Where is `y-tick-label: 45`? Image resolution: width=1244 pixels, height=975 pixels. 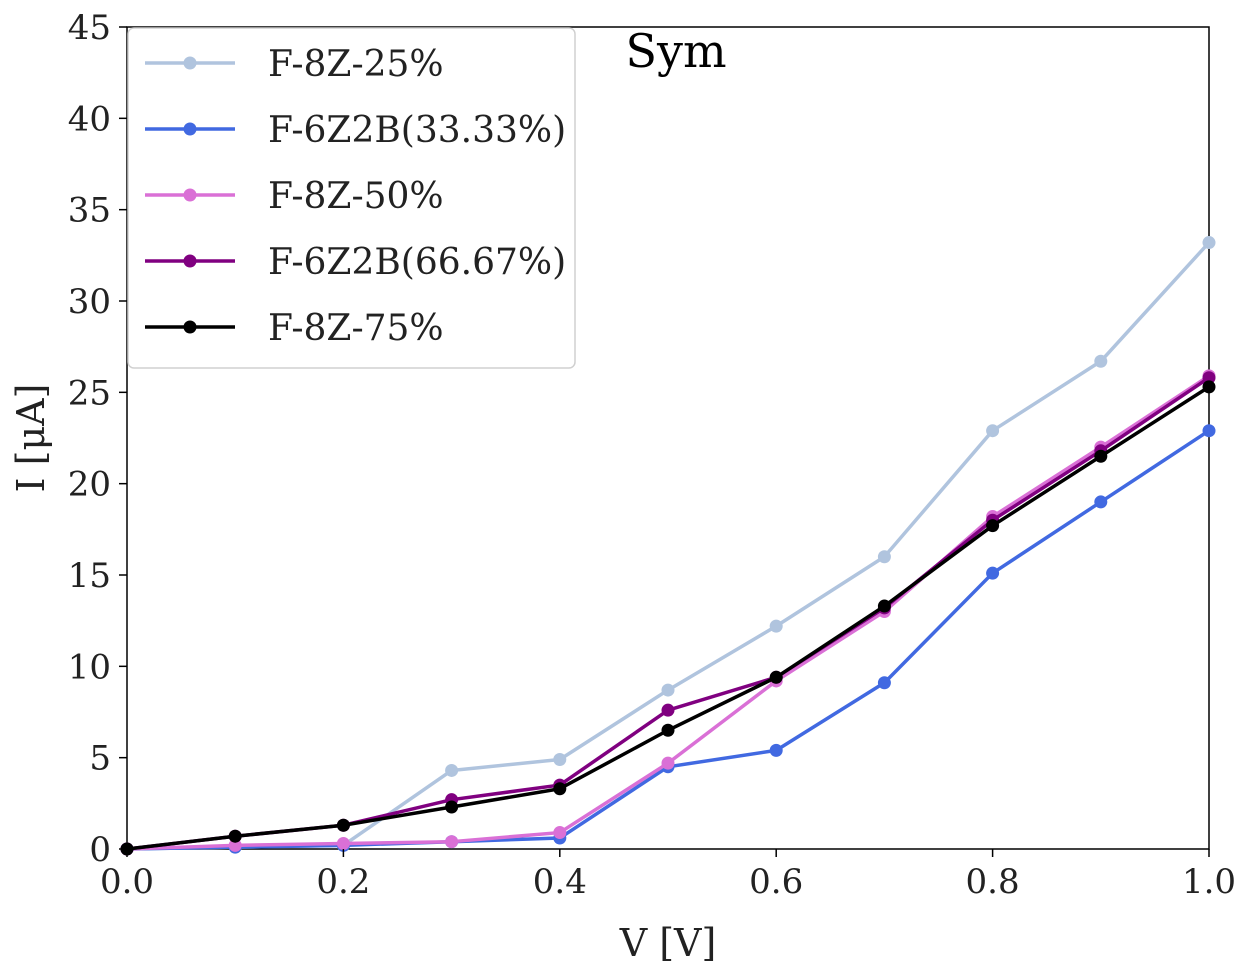 y-tick-label: 45 is located at coordinates (89, 28).